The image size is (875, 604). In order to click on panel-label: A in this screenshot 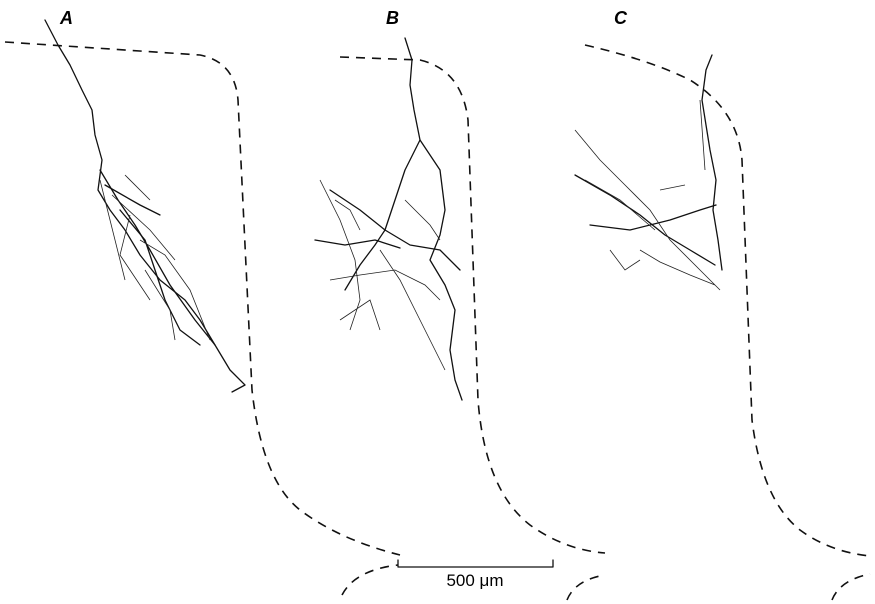, I will do `click(66, 18)`.